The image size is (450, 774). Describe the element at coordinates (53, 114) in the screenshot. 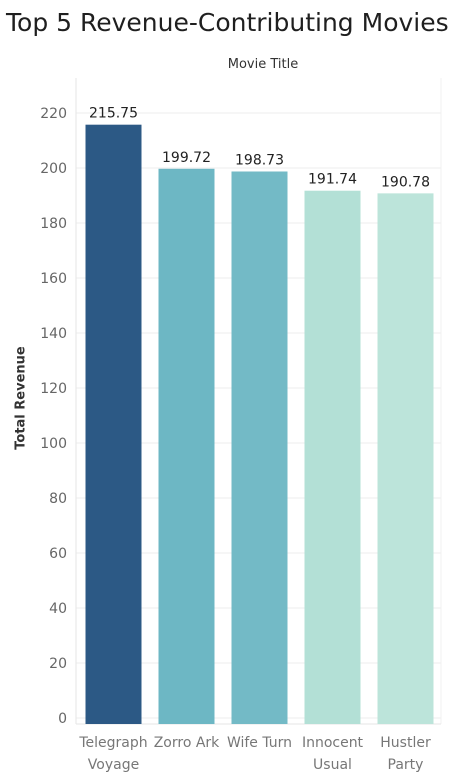

I see `y-tick-label: 220` at that location.